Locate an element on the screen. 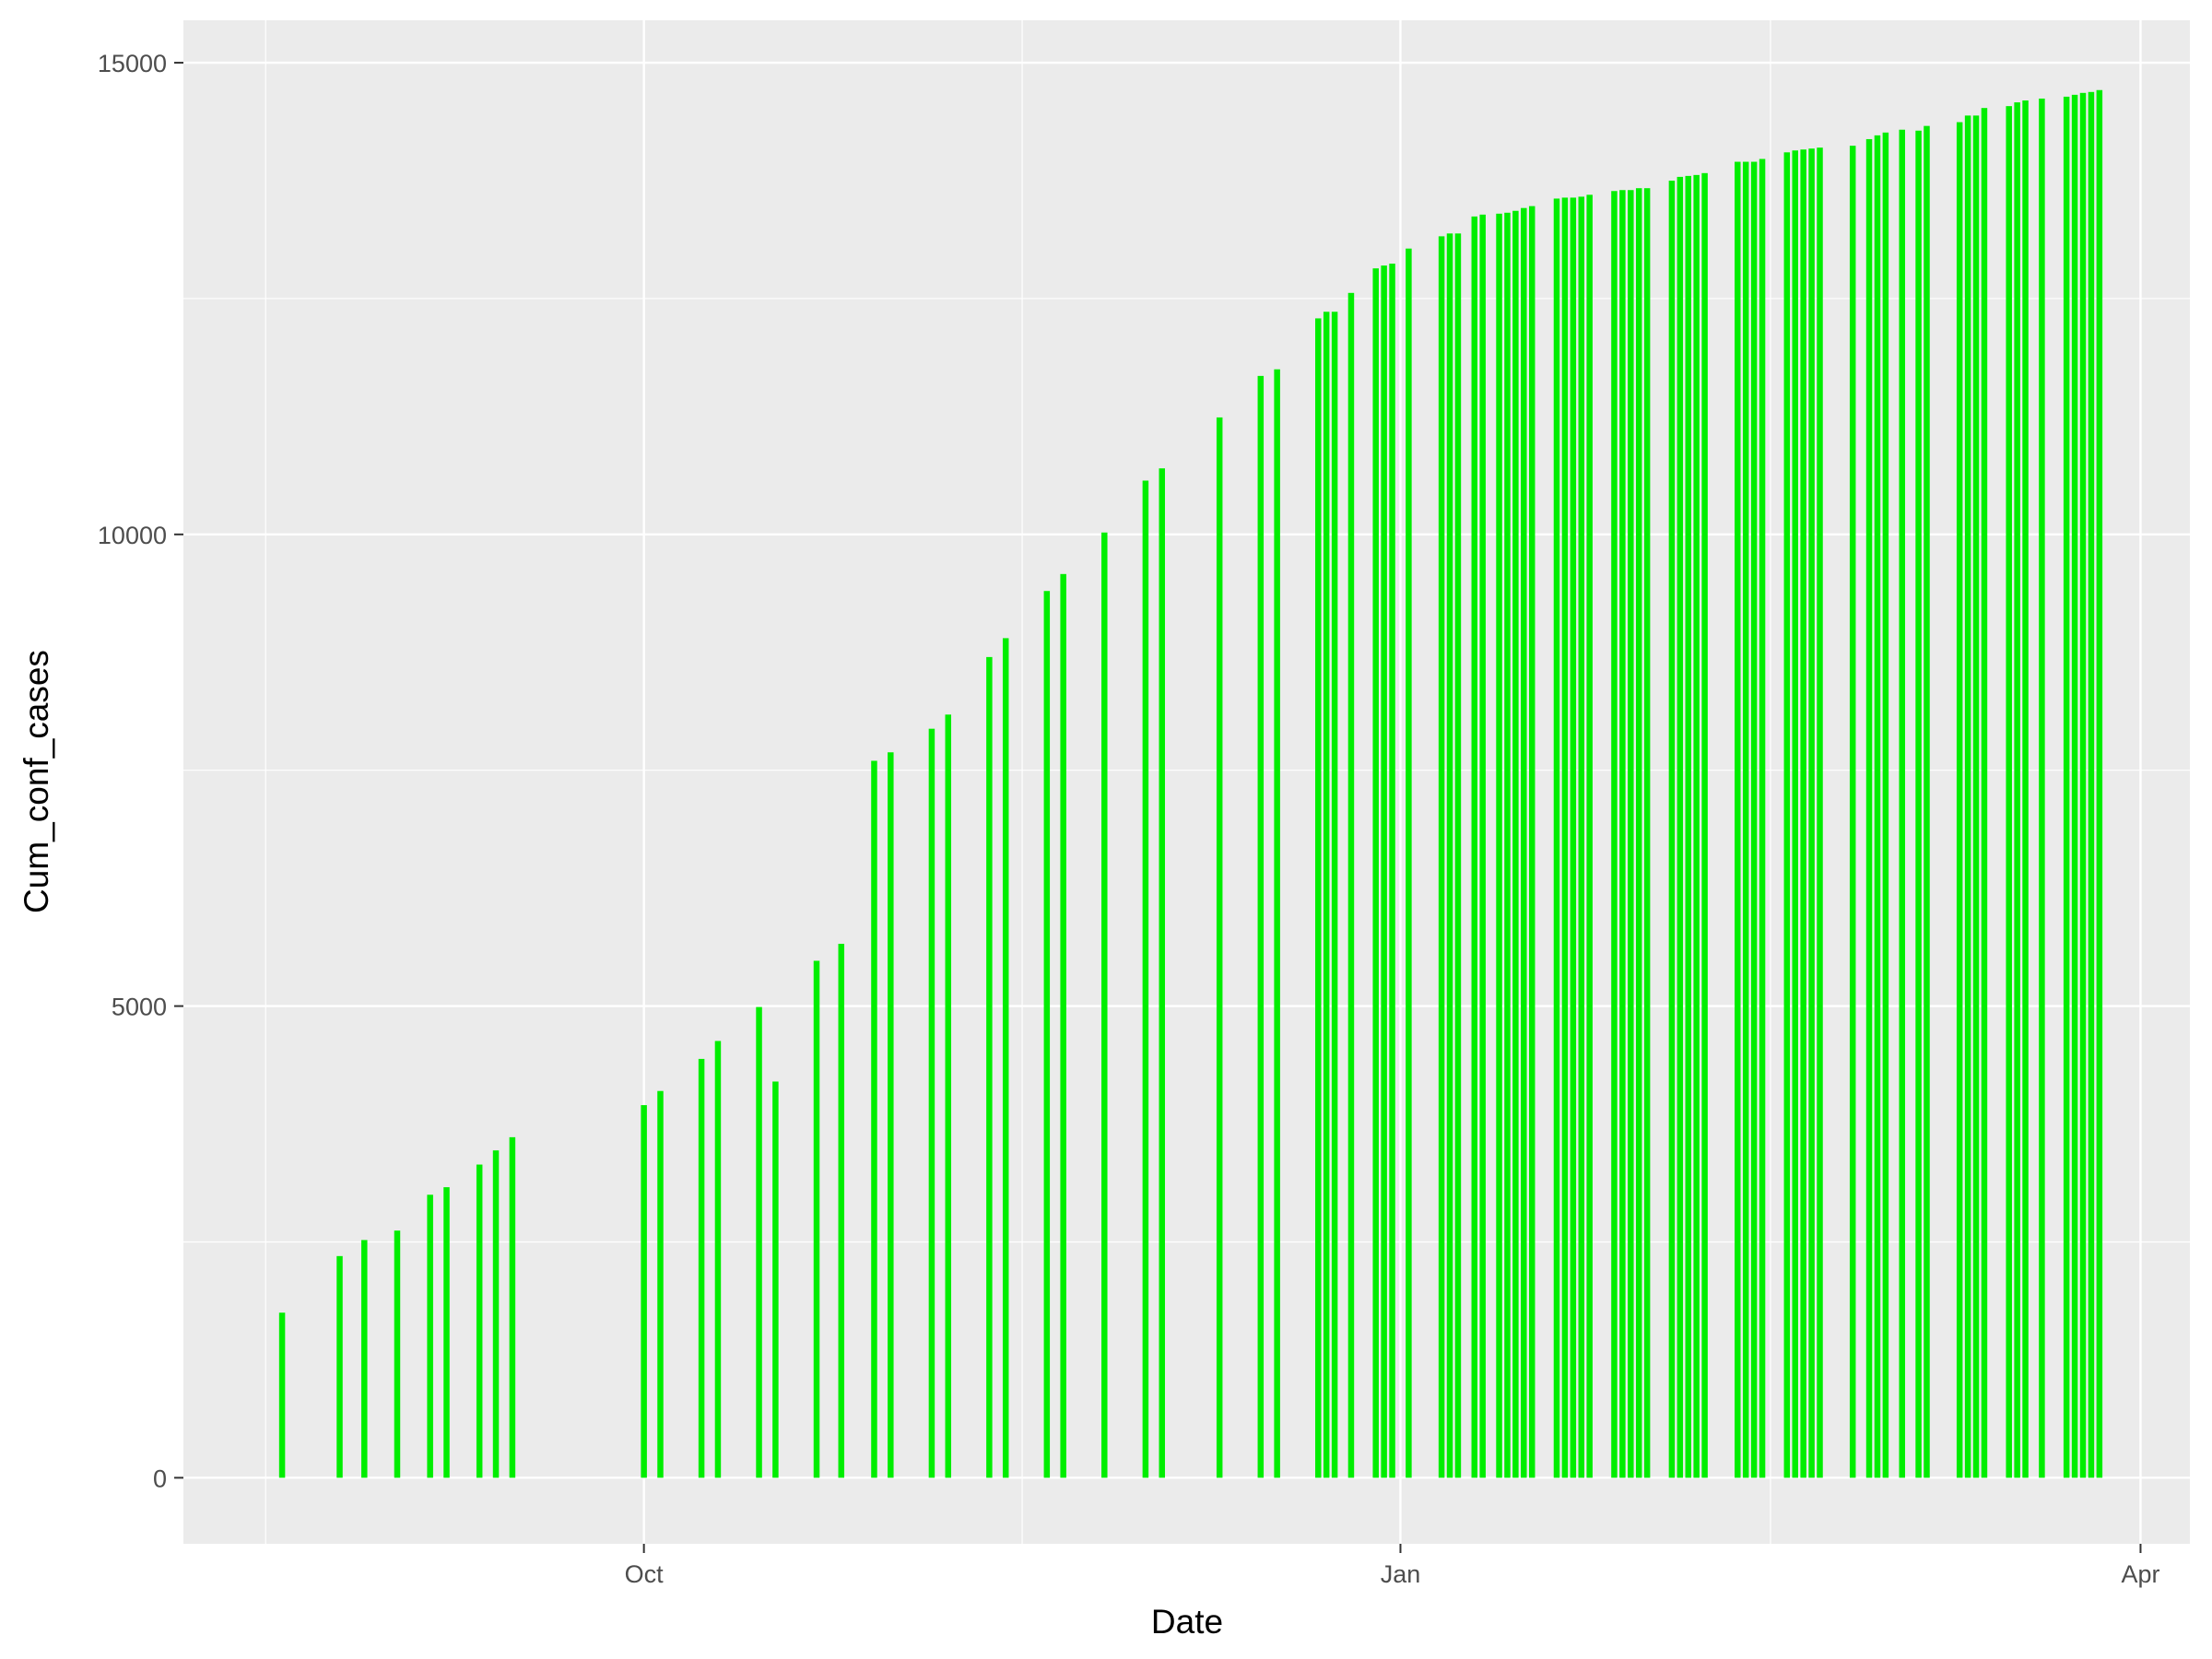 Image resolution: width=2212 pixels, height=1659 pixels. y-tick-label: 10000 is located at coordinates (132, 535).